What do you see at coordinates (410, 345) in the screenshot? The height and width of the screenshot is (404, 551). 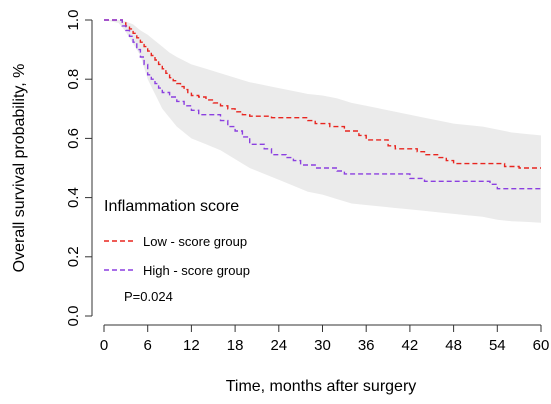 I see `x-tick-label: 42` at bounding box center [410, 345].